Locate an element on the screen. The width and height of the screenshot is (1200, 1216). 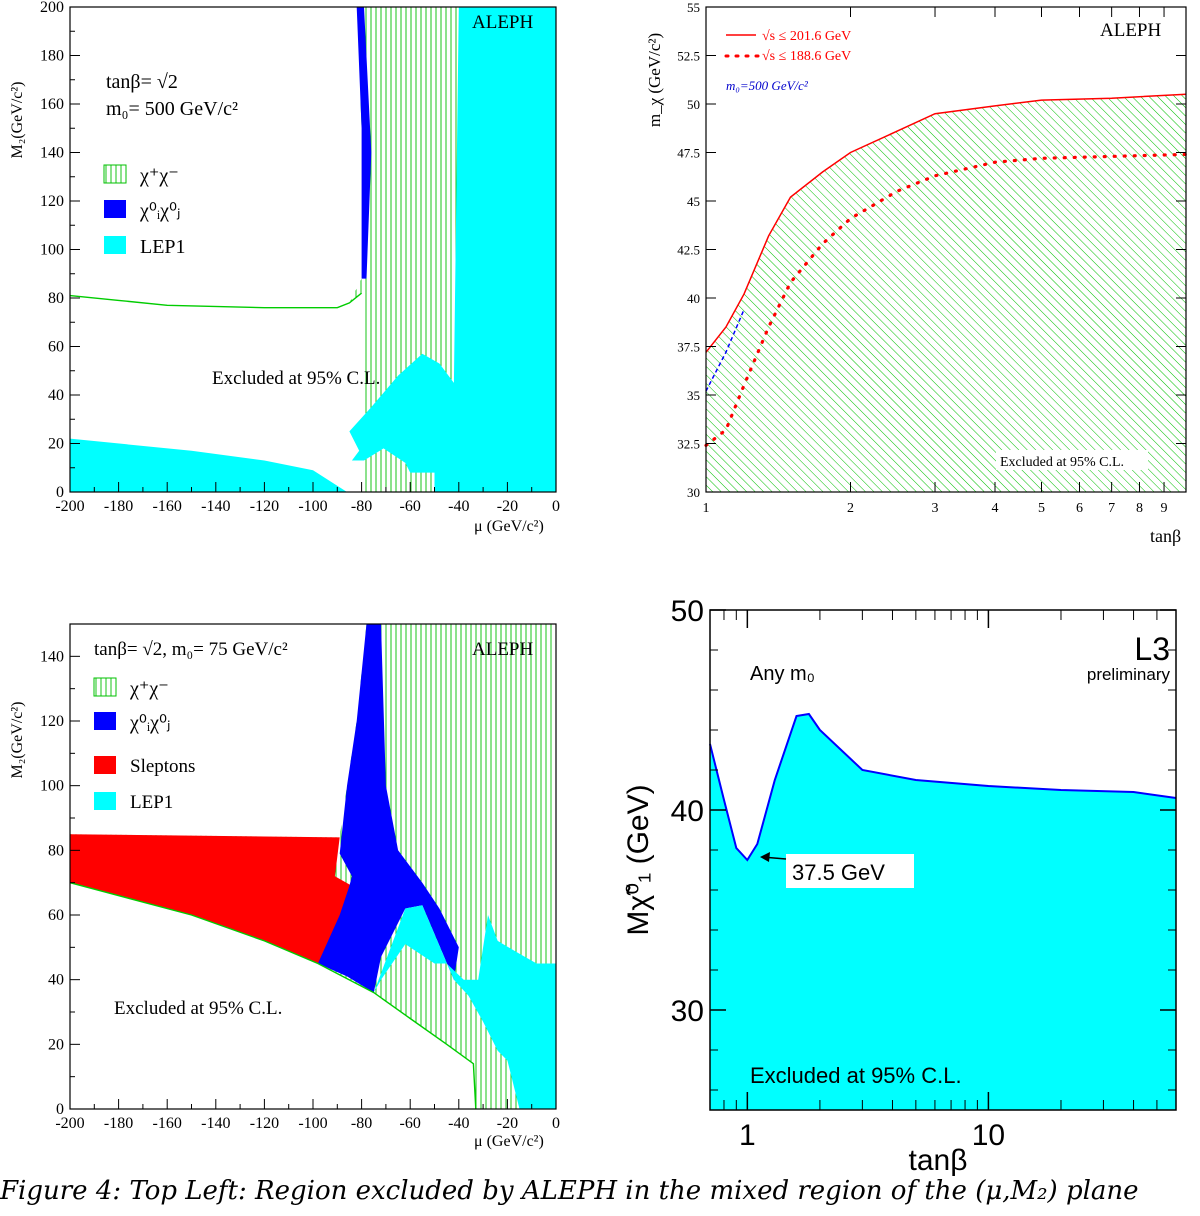
x-tick-label: -140 is located at coordinates (215, 506).